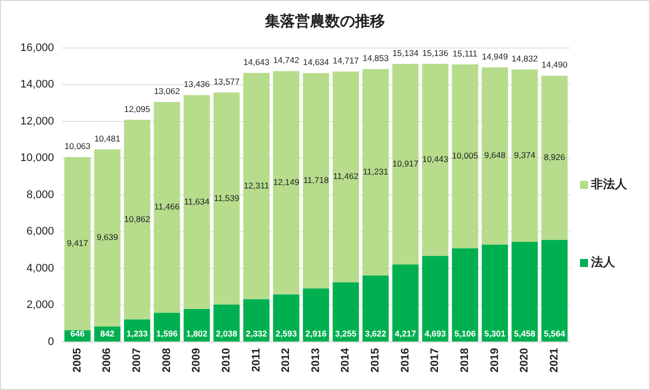  Describe the element at coordinates (37, 158) in the screenshot. I see `y-tick-label: 10,000` at that location.